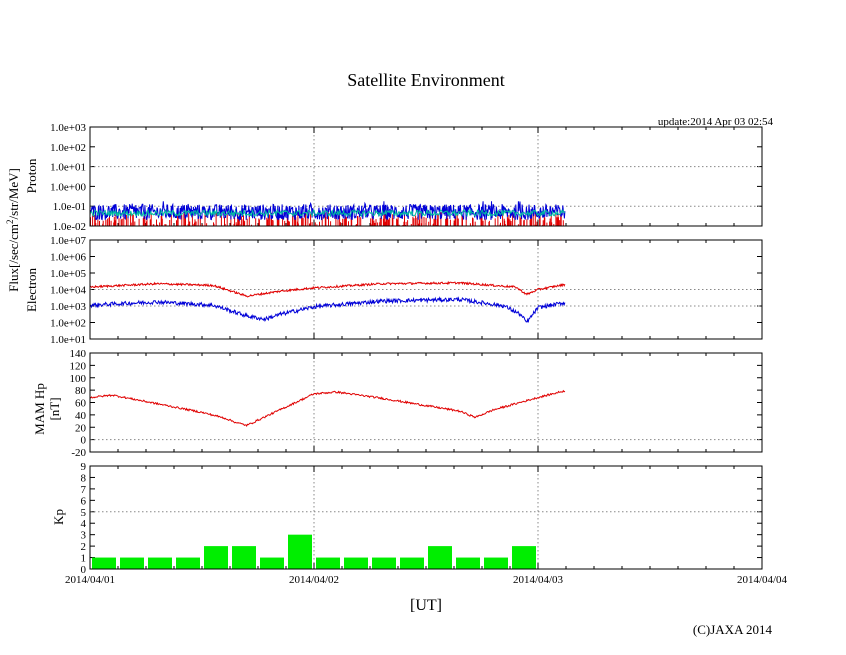 This screenshot has height=655, width=846. What do you see at coordinates (84, 490) in the screenshot?
I see `kp-y-tick-label: 7` at bounding box center [84, 490].